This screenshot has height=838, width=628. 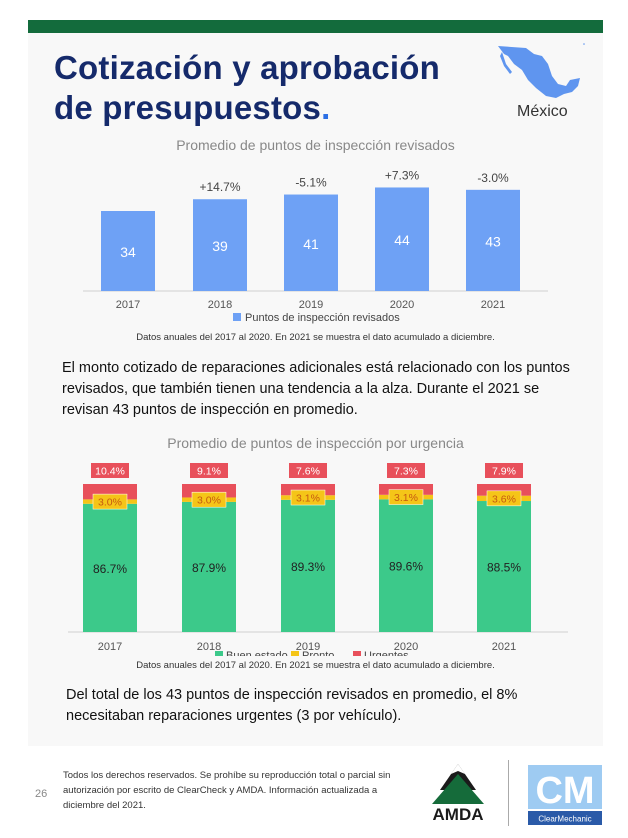 I want to click on chart2-label-urgentes: 7.9%, so click(x=504, y=472).